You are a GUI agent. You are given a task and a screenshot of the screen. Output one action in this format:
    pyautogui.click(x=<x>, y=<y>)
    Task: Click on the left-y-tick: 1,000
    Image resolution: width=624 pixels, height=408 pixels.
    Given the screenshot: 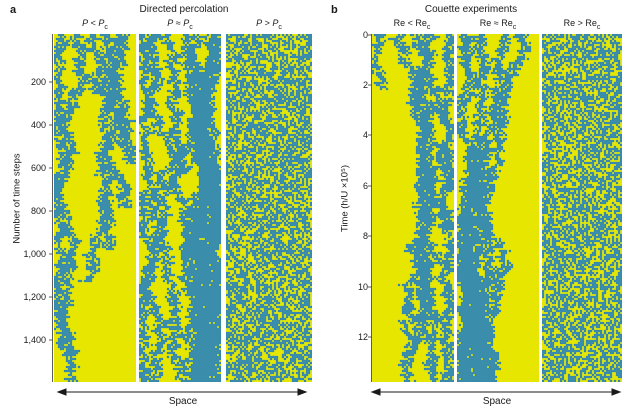 What is the action you would take?
    pyautogui.click(x=34, y=254)
    